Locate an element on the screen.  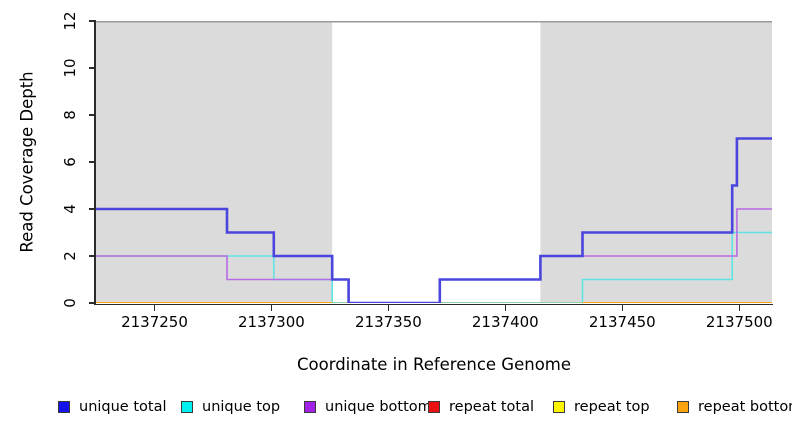
legend-label: repeat top is located at coordinates (612, 407).